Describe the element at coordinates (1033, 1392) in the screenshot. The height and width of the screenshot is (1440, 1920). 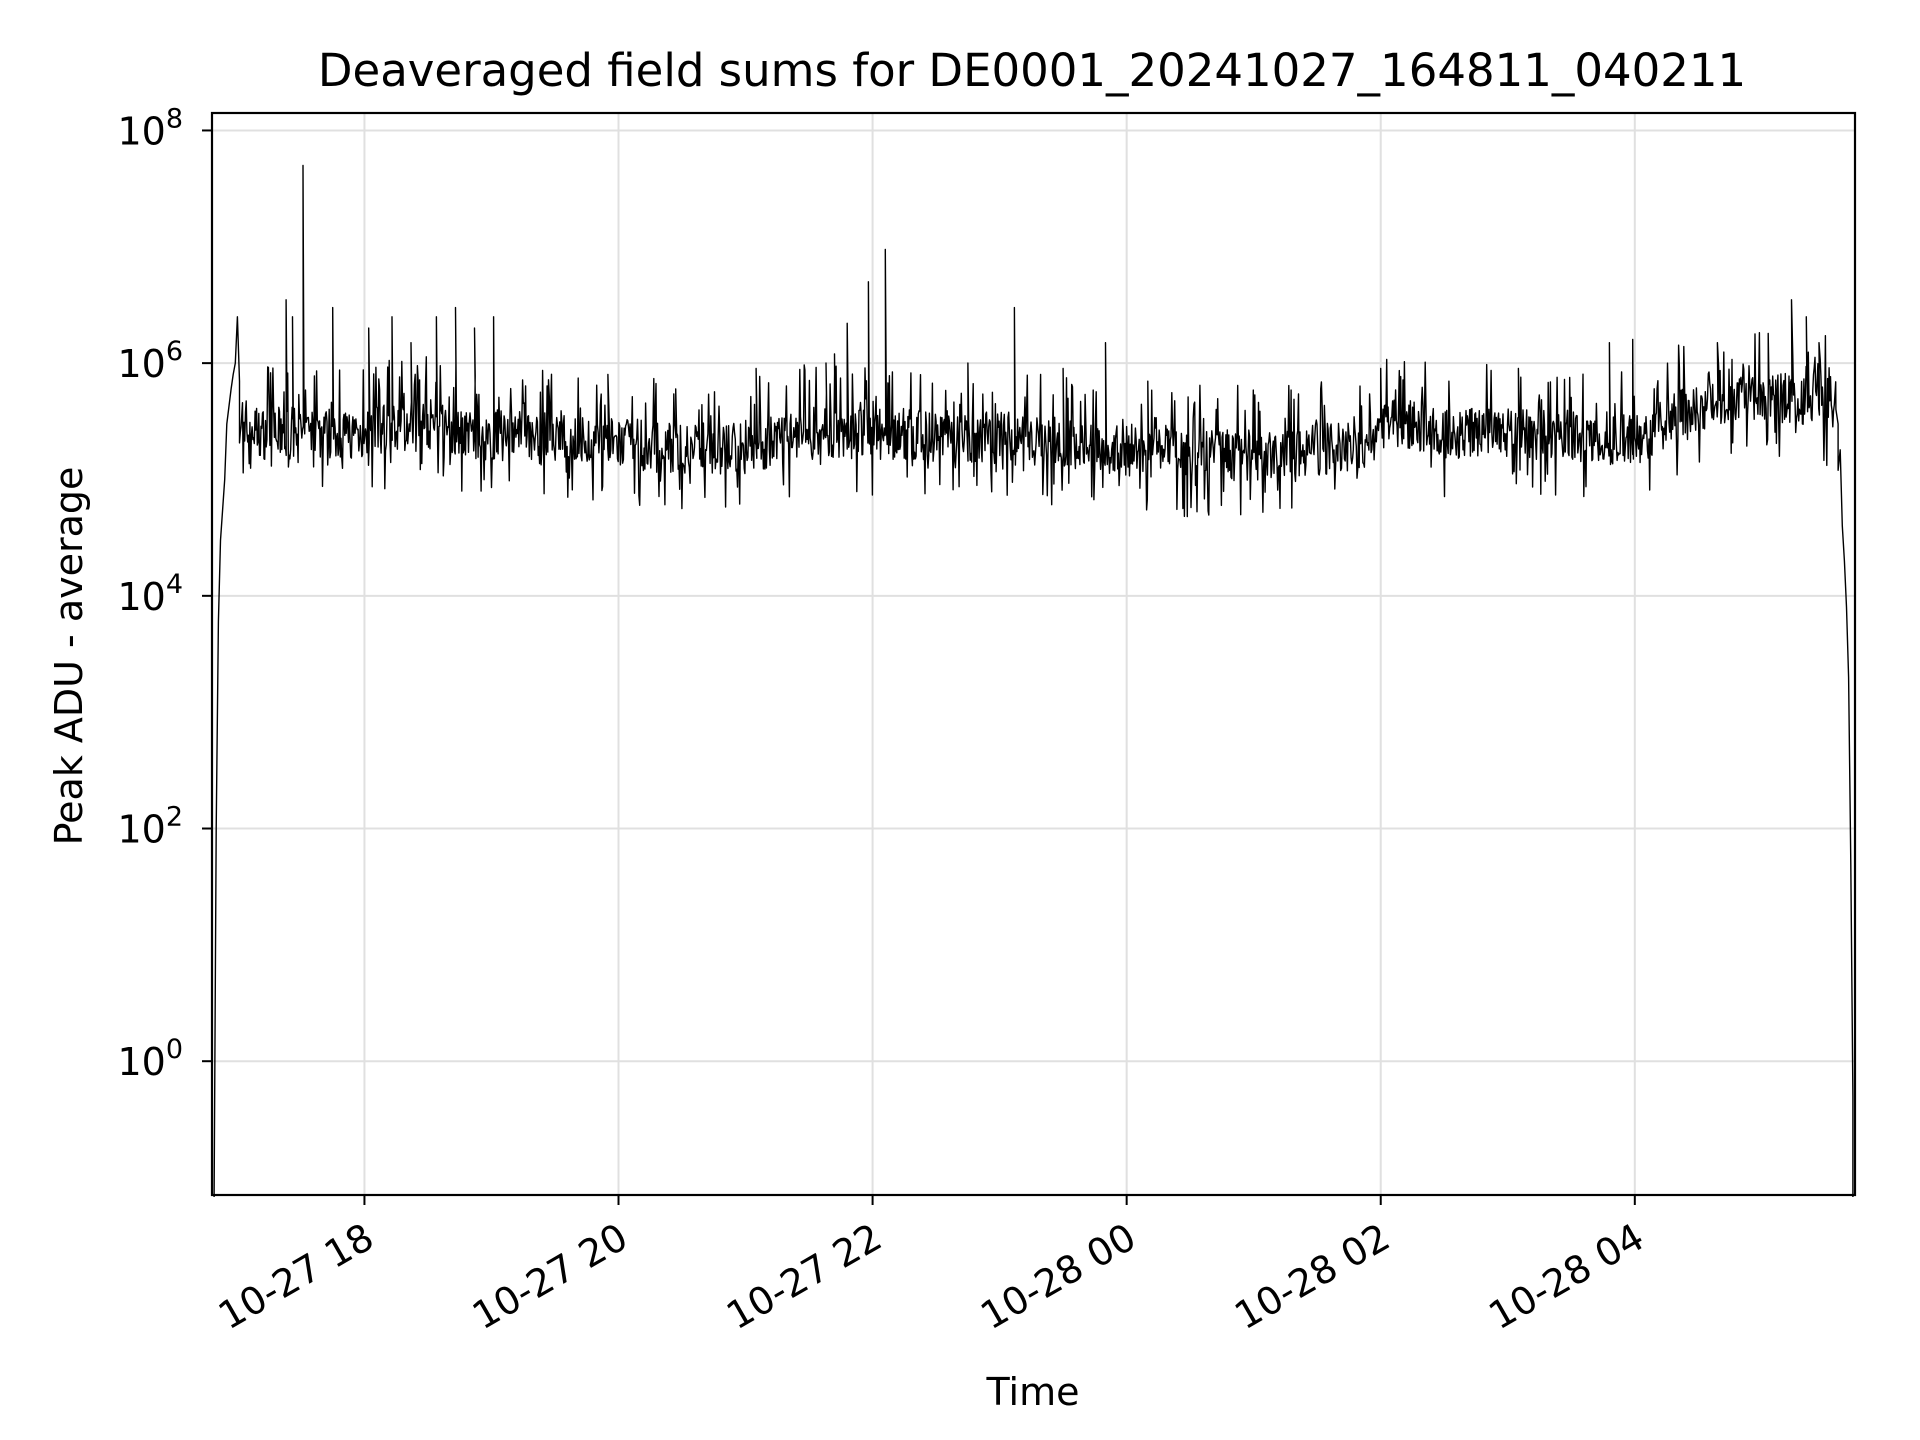
I see `x-axis-label: Time` at that location.